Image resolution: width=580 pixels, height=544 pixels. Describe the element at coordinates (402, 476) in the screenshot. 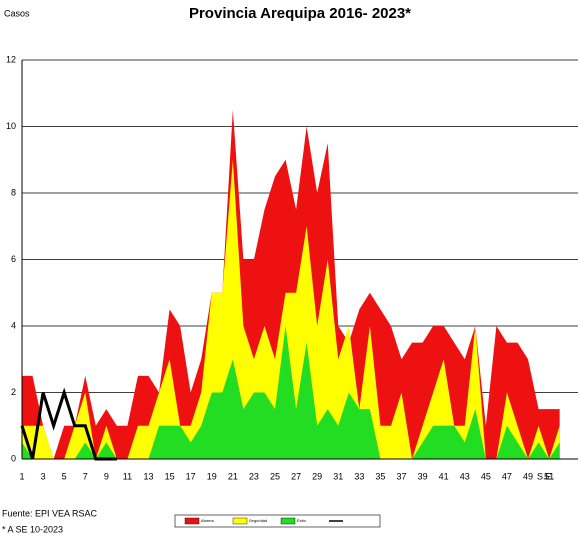

I see `x-tick-label: 37` at that location.